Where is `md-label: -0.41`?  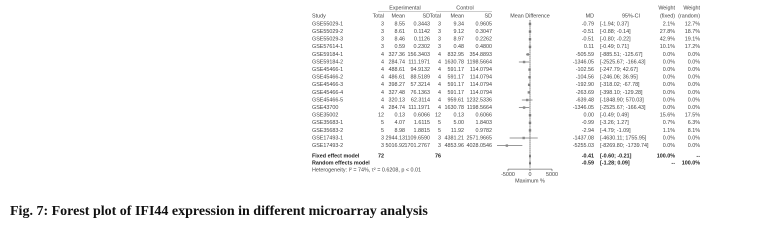 md-label: -0.41 is located at coordinates (588, 157).